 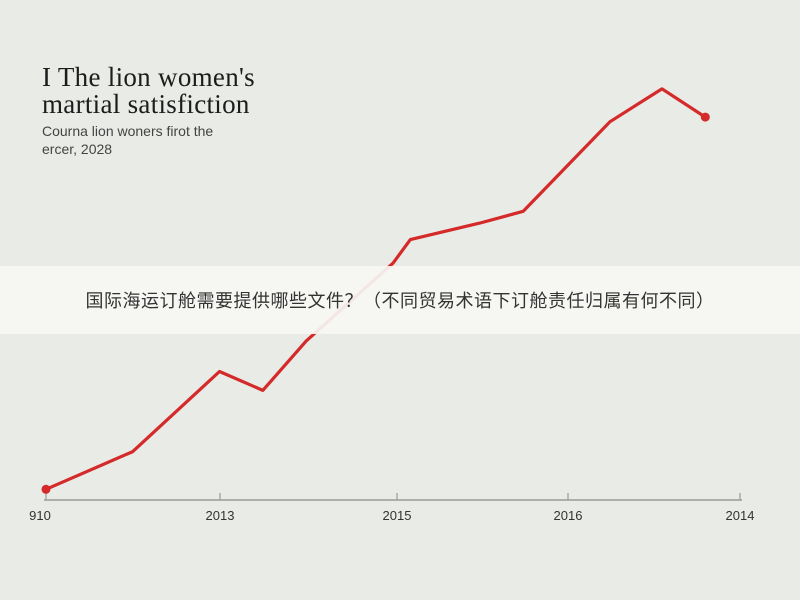 I want to click on banner-text: 国际海运订舱需要提供哪些文件？（不同贸易术语下订舱责任归属有何不同）, so click(x=400, y=301).